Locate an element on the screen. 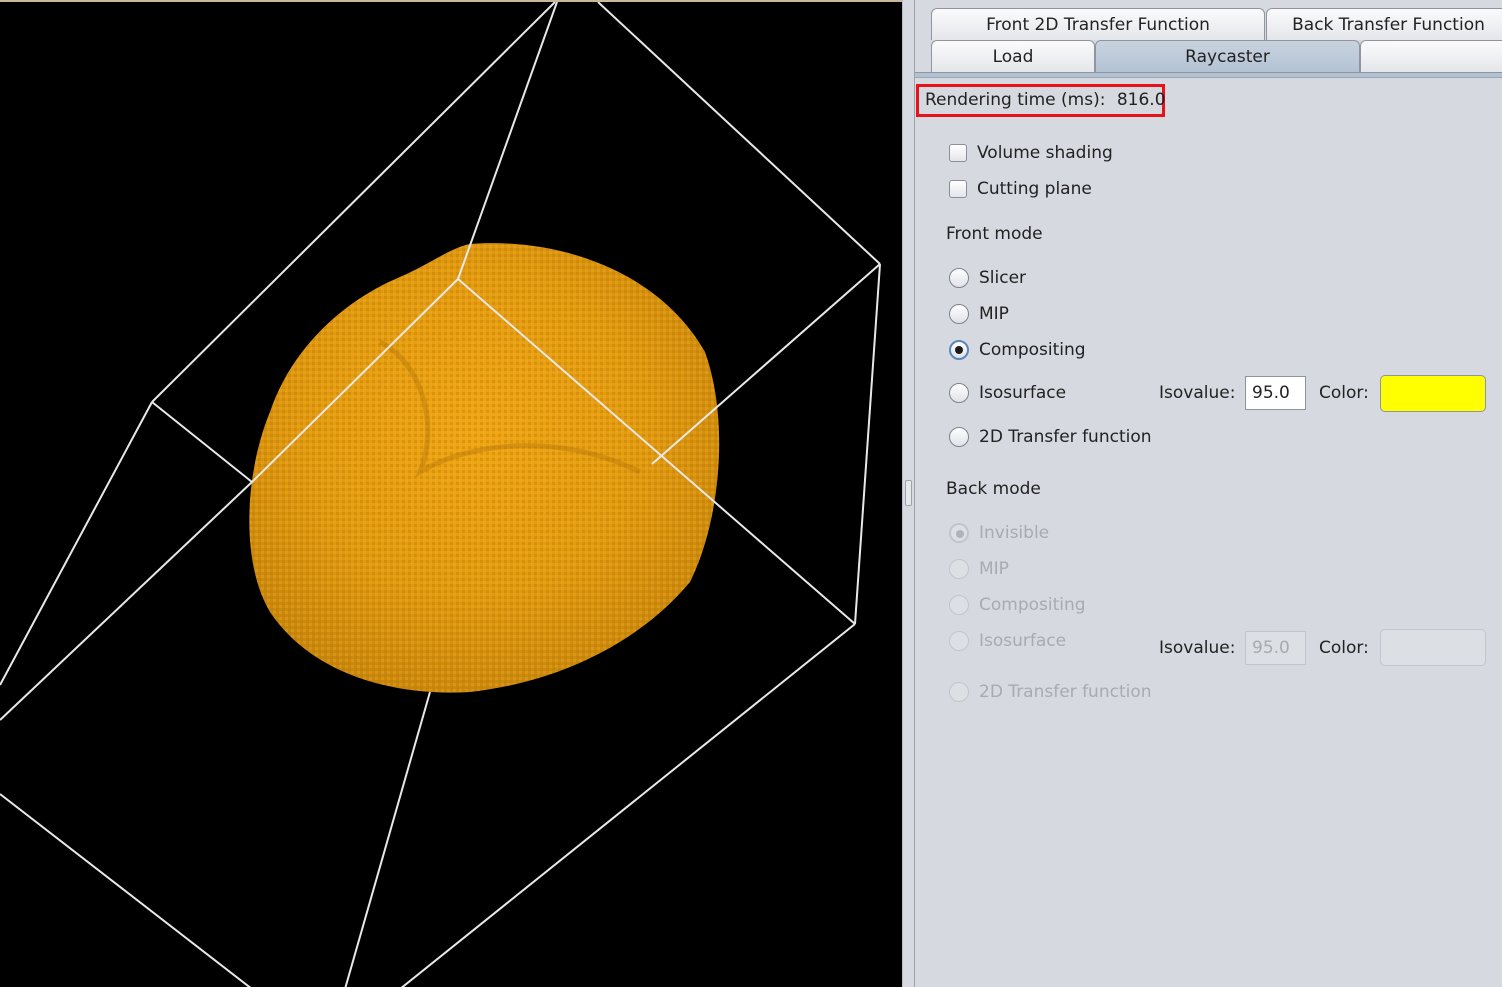  back-compositing-label: Compositing is located at coordinates (1032, 605).